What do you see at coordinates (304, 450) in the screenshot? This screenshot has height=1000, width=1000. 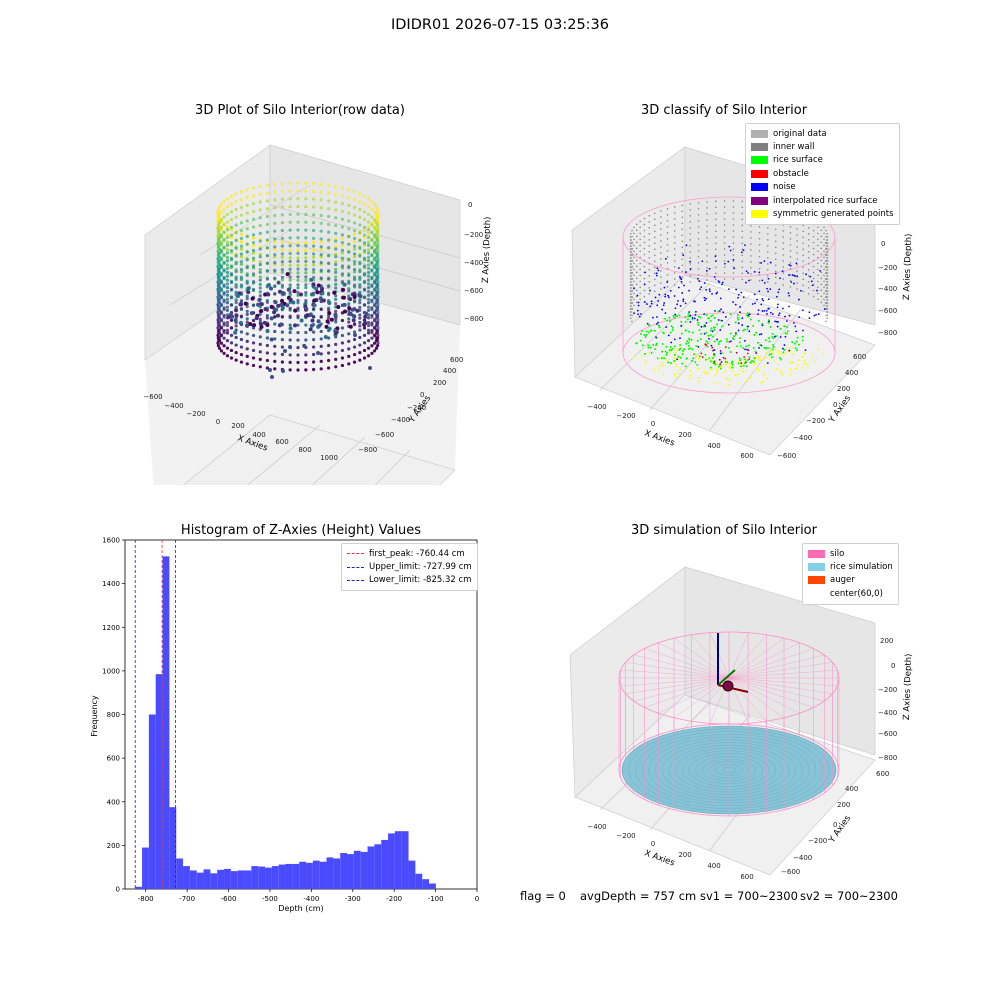 I see `panel1-xtick: 800` at bounding box center [304, 450].